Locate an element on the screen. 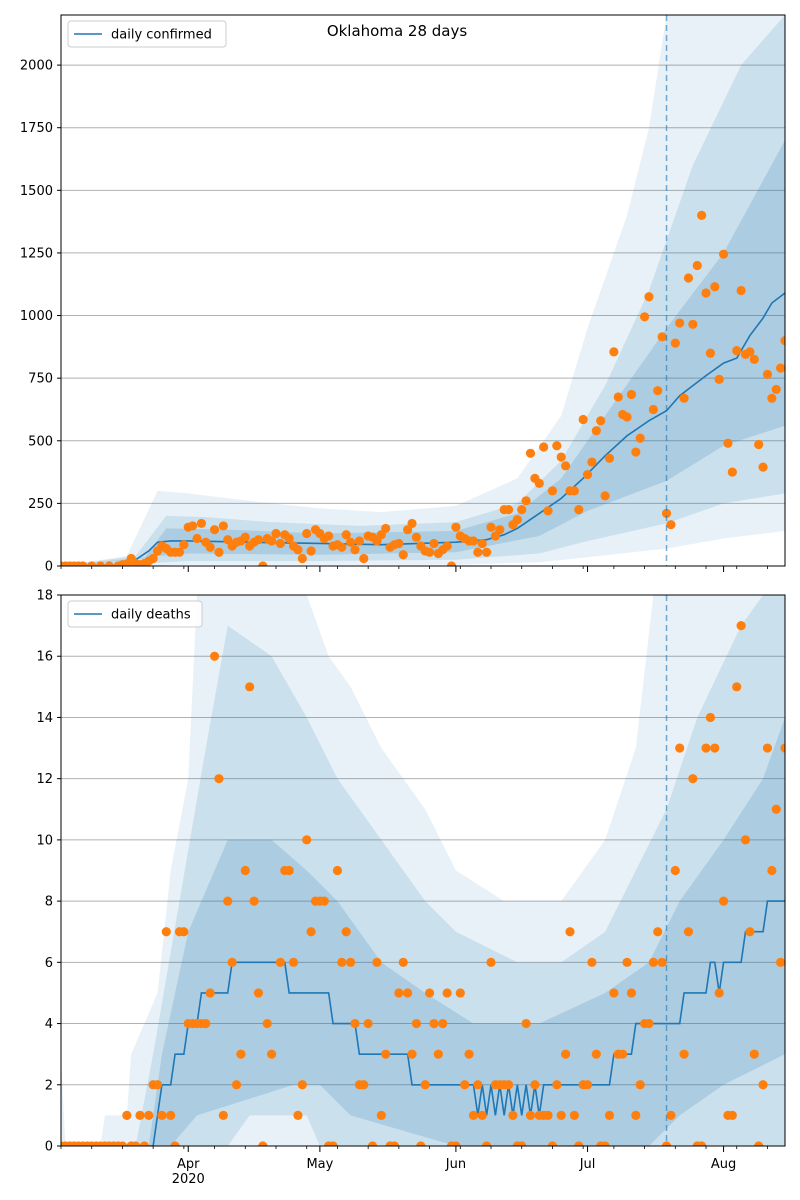 Image resolution: width=800 pixels, height=1200 pixels. deaths-y-tick-label: 10 is located at coordinates (44, 840).